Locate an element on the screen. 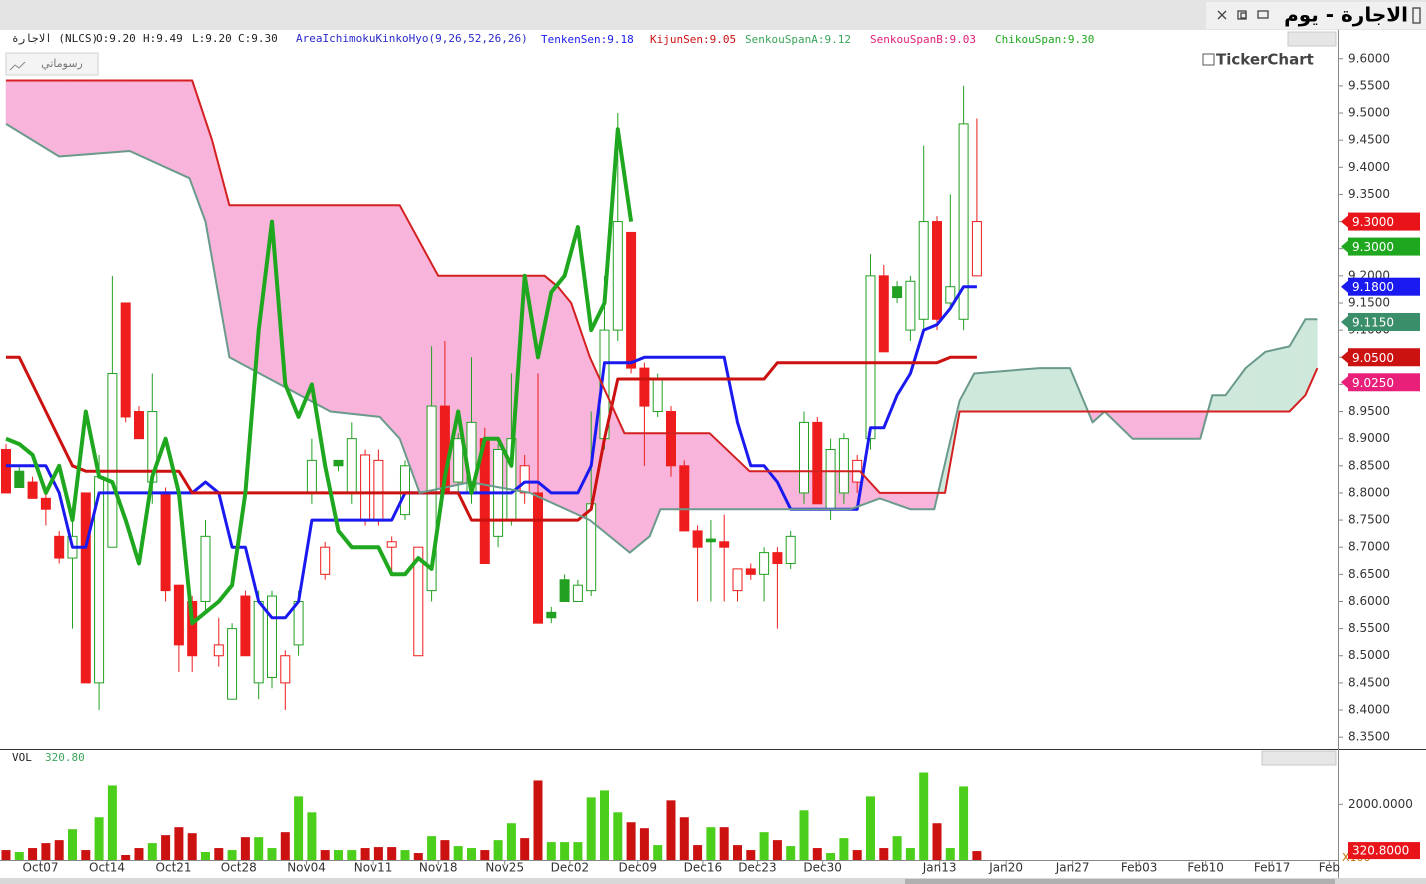  volume-title: VOL is located at coordinates (22, 757).